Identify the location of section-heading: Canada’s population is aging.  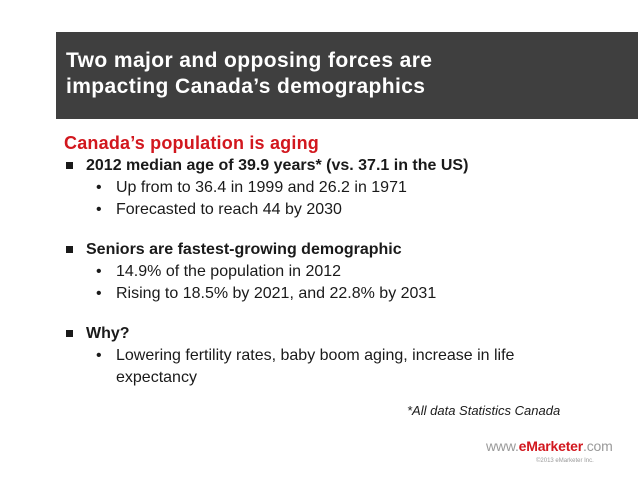
(191, 143).